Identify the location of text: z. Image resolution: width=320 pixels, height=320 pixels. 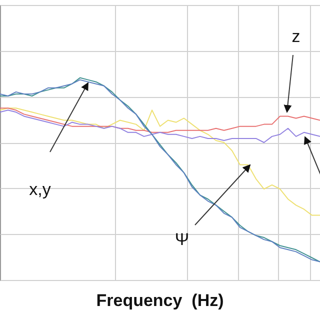
(296, 37).